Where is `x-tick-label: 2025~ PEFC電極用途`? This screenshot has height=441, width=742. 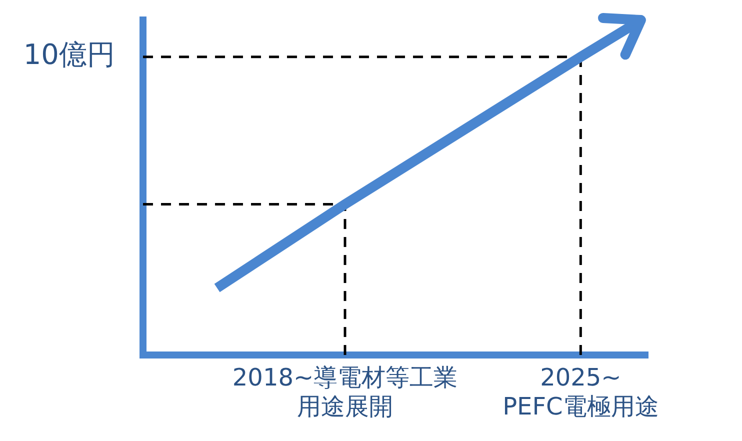
x-tick-label: 2025~ PEFC電極用途 is located at coordinates (580, 392).